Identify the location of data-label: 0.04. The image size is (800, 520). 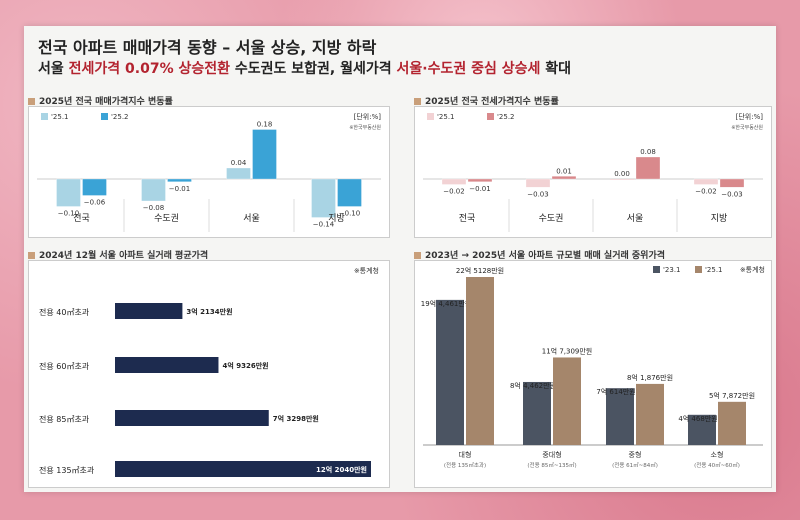
(239, 163).